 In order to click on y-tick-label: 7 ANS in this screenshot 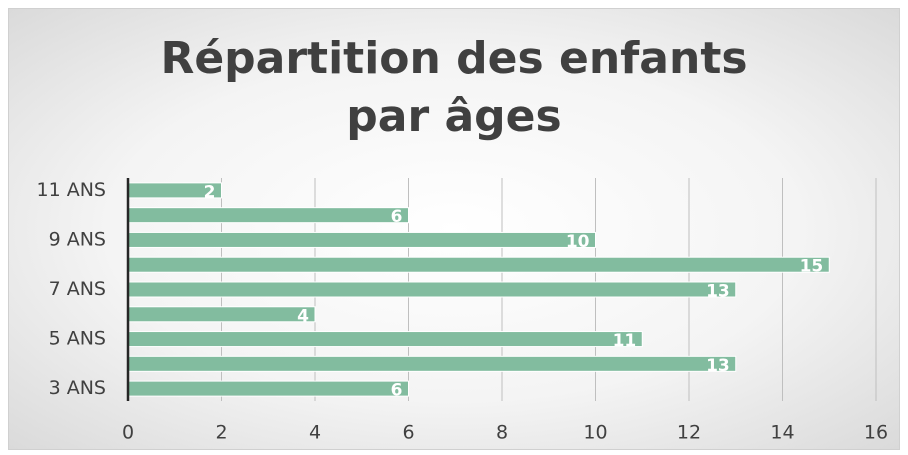, I will do `click(77, 289)`.